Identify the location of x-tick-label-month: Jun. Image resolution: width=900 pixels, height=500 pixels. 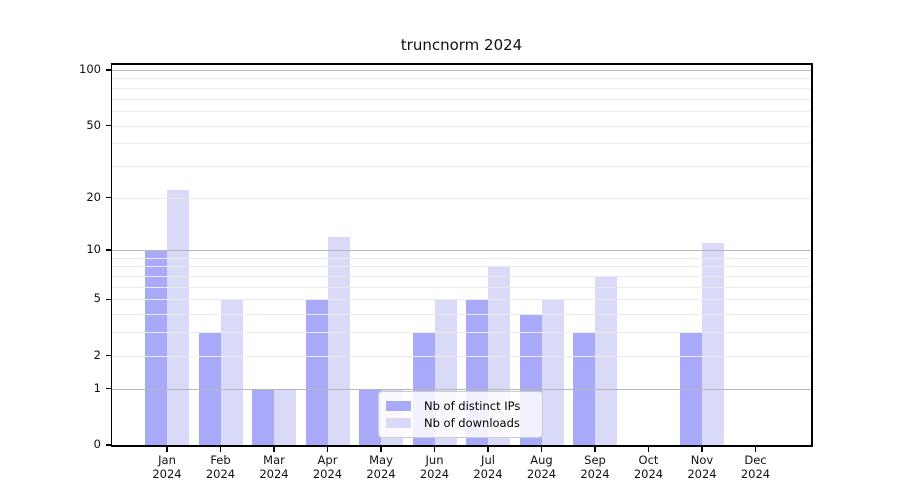
(434, 460).